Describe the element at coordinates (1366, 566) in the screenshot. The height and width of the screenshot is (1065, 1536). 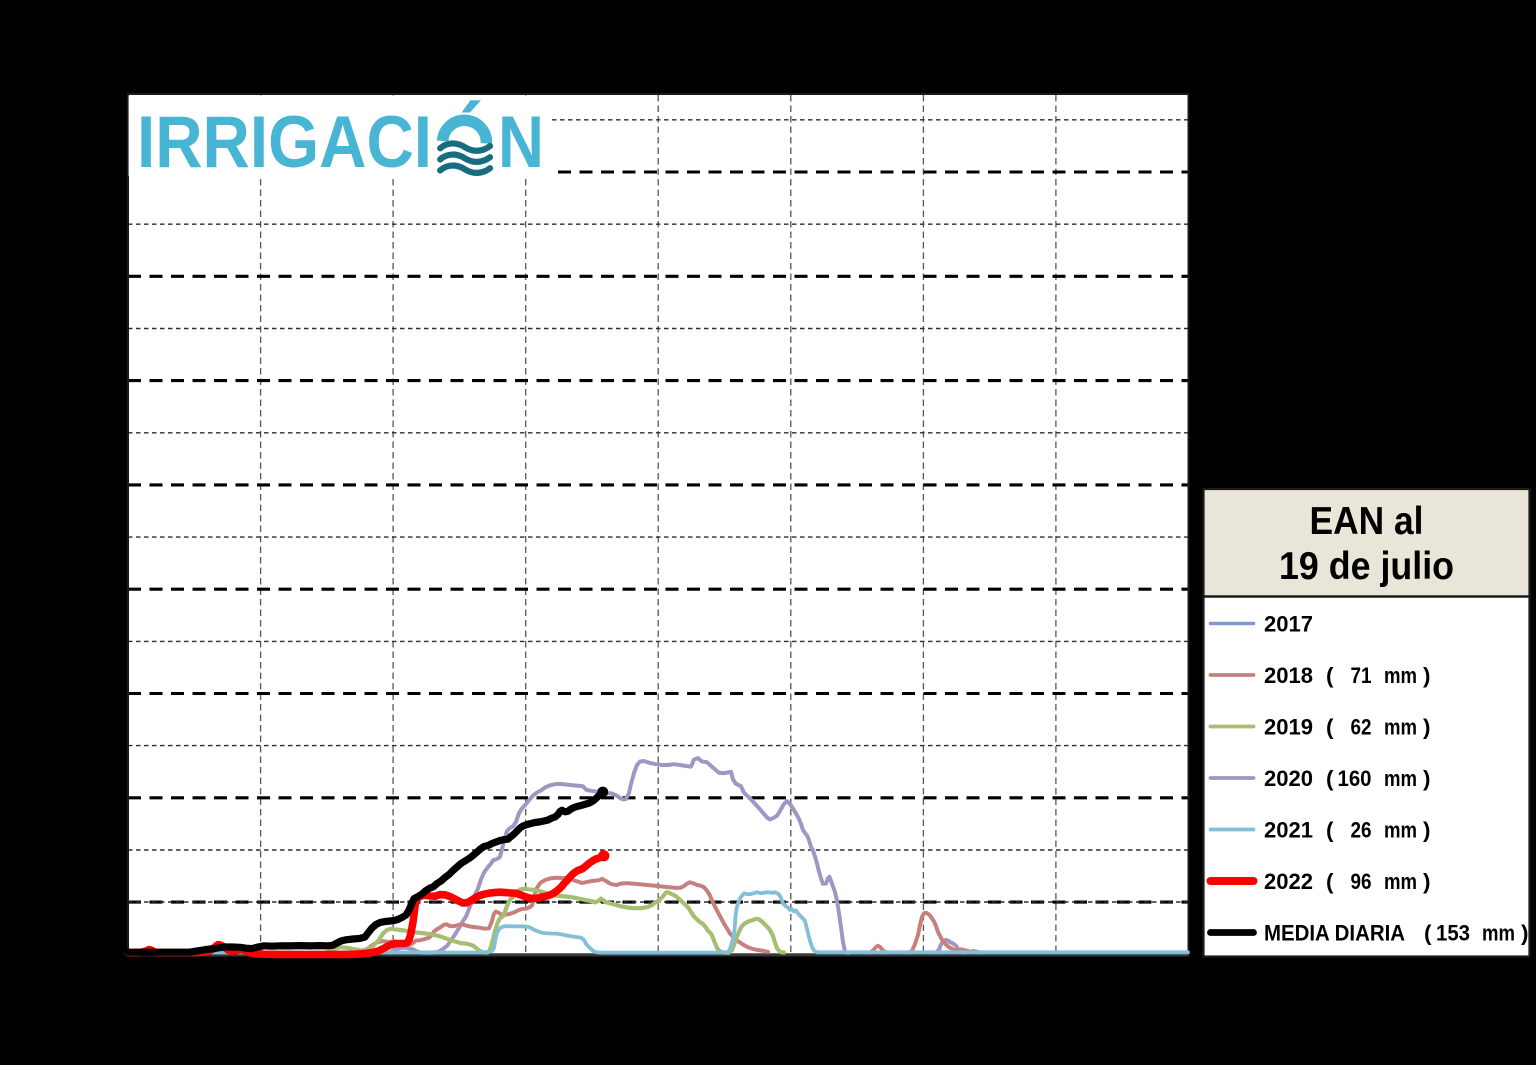
I see `svg-text: 19 de julio` at that location.